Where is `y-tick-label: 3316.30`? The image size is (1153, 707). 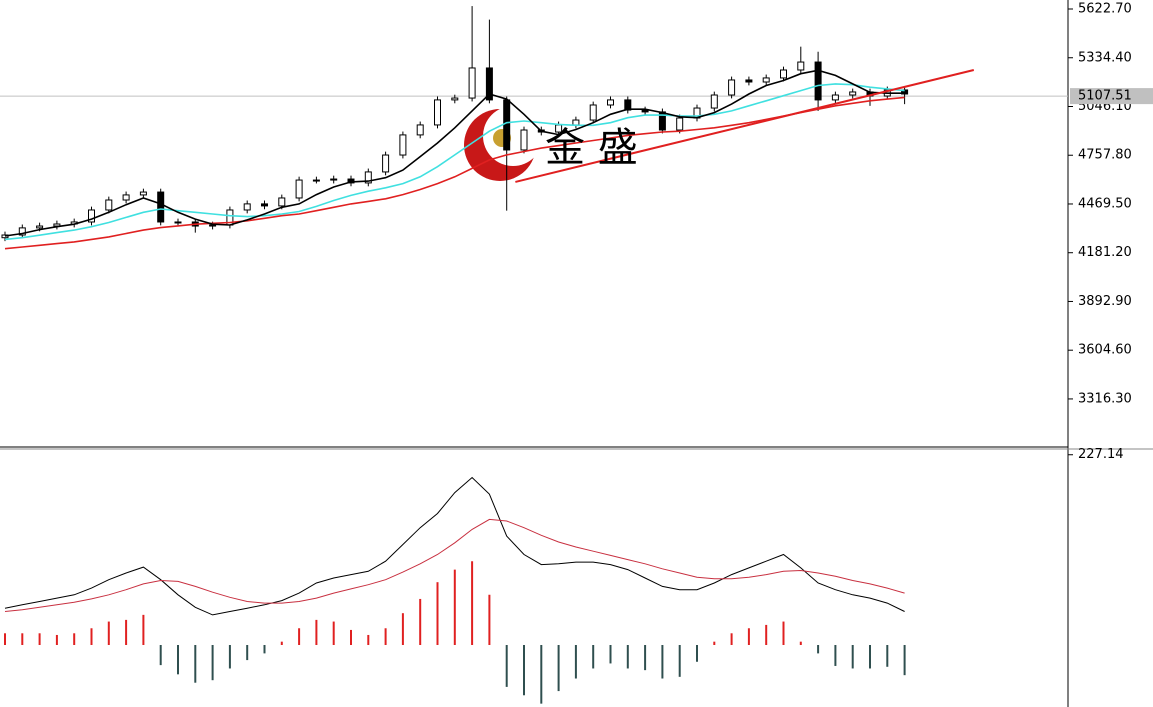 y-tick-label: 3316.30 is located at coordinates (1105, 398).